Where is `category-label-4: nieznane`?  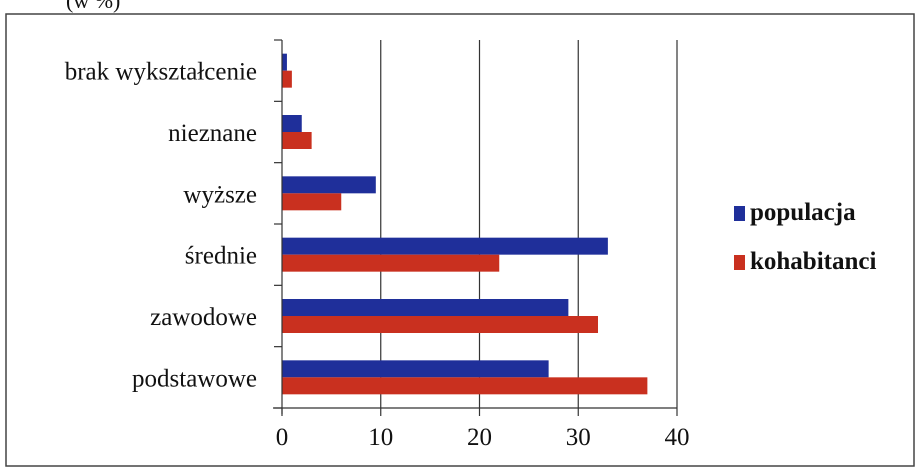
category-label-4: nieznane is located at coordinates (212, 133).